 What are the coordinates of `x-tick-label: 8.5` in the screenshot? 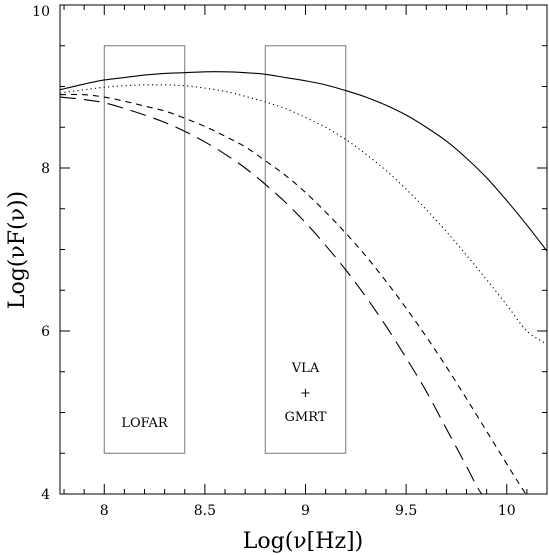 It's located at (205, 511).